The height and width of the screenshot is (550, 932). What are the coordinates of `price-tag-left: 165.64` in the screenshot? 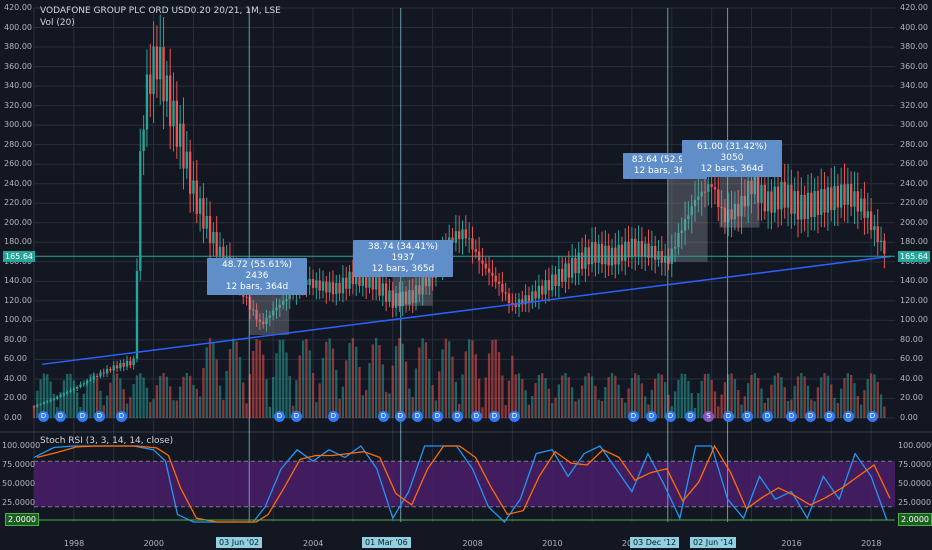 It's located at (19, 256).